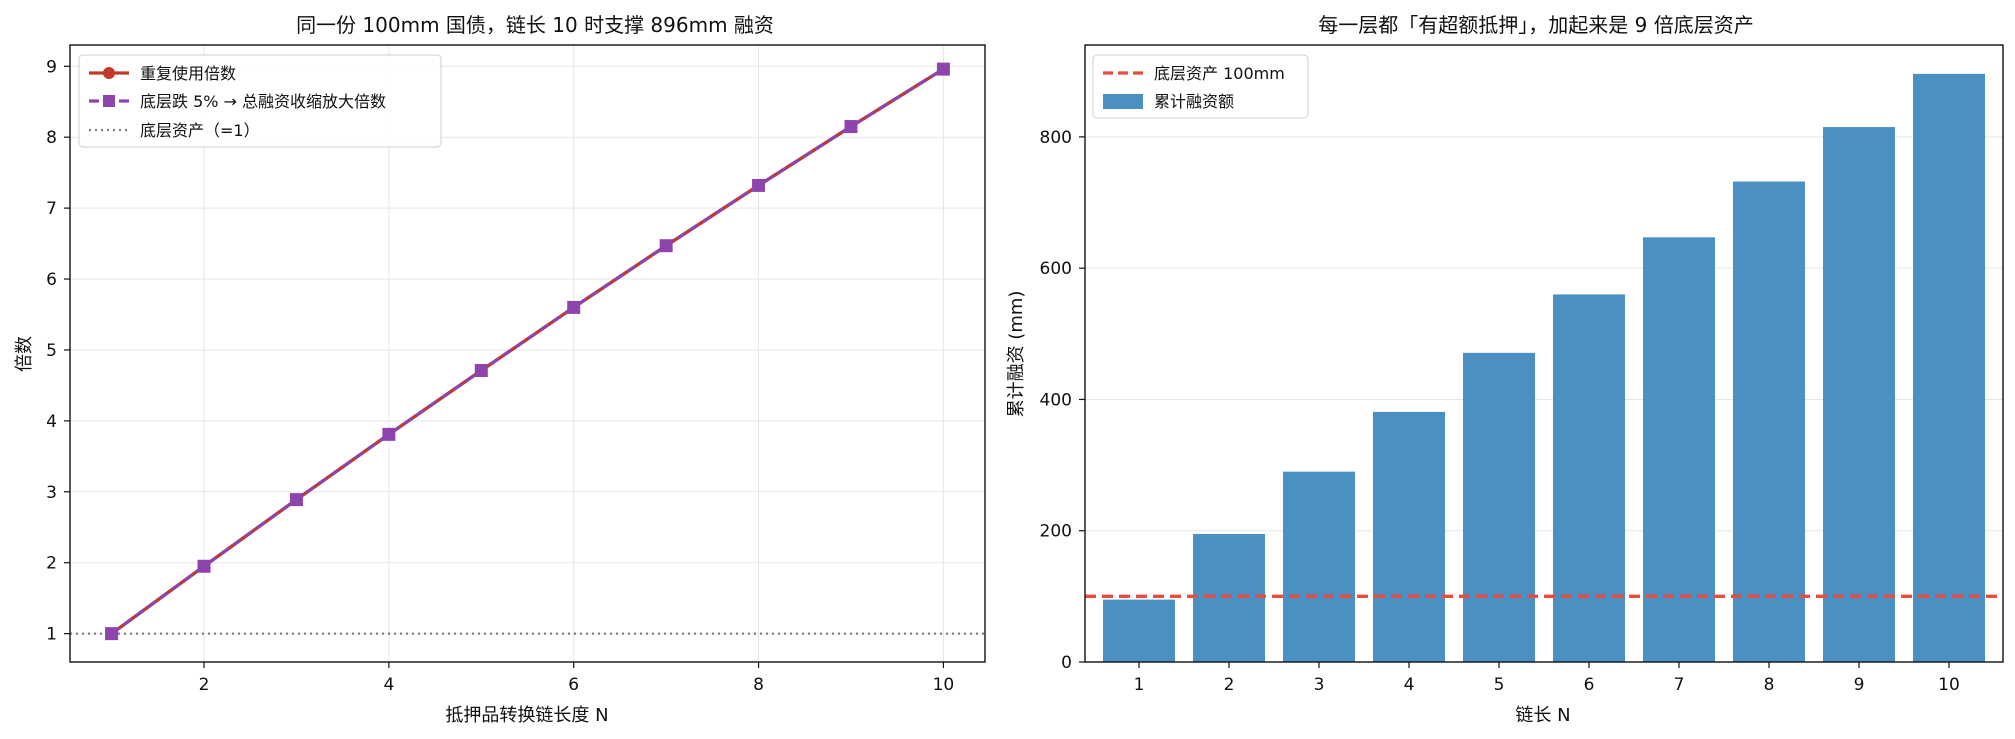  I want to click on right-y-ticks: 0 200 400 600 800, so click(1062, 400).